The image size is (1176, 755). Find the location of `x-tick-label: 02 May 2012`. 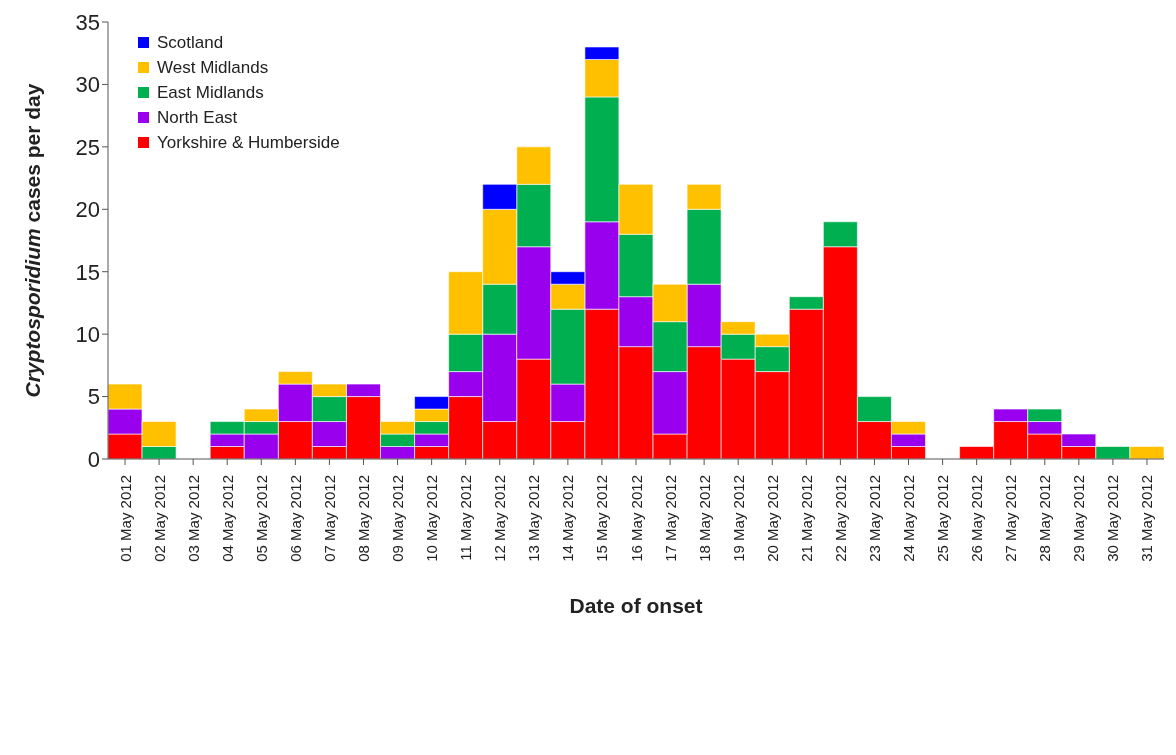

x-tick-label: 02 May 2012 is located at coordinates (159, 518).